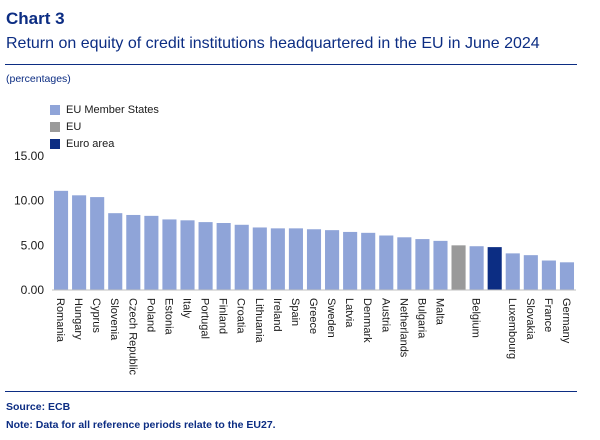 This screenshot has height=440, width=600. Describe the element at coordinates (55, 109) in the screenshot. I see `legend-swatch-member-states` at that location.